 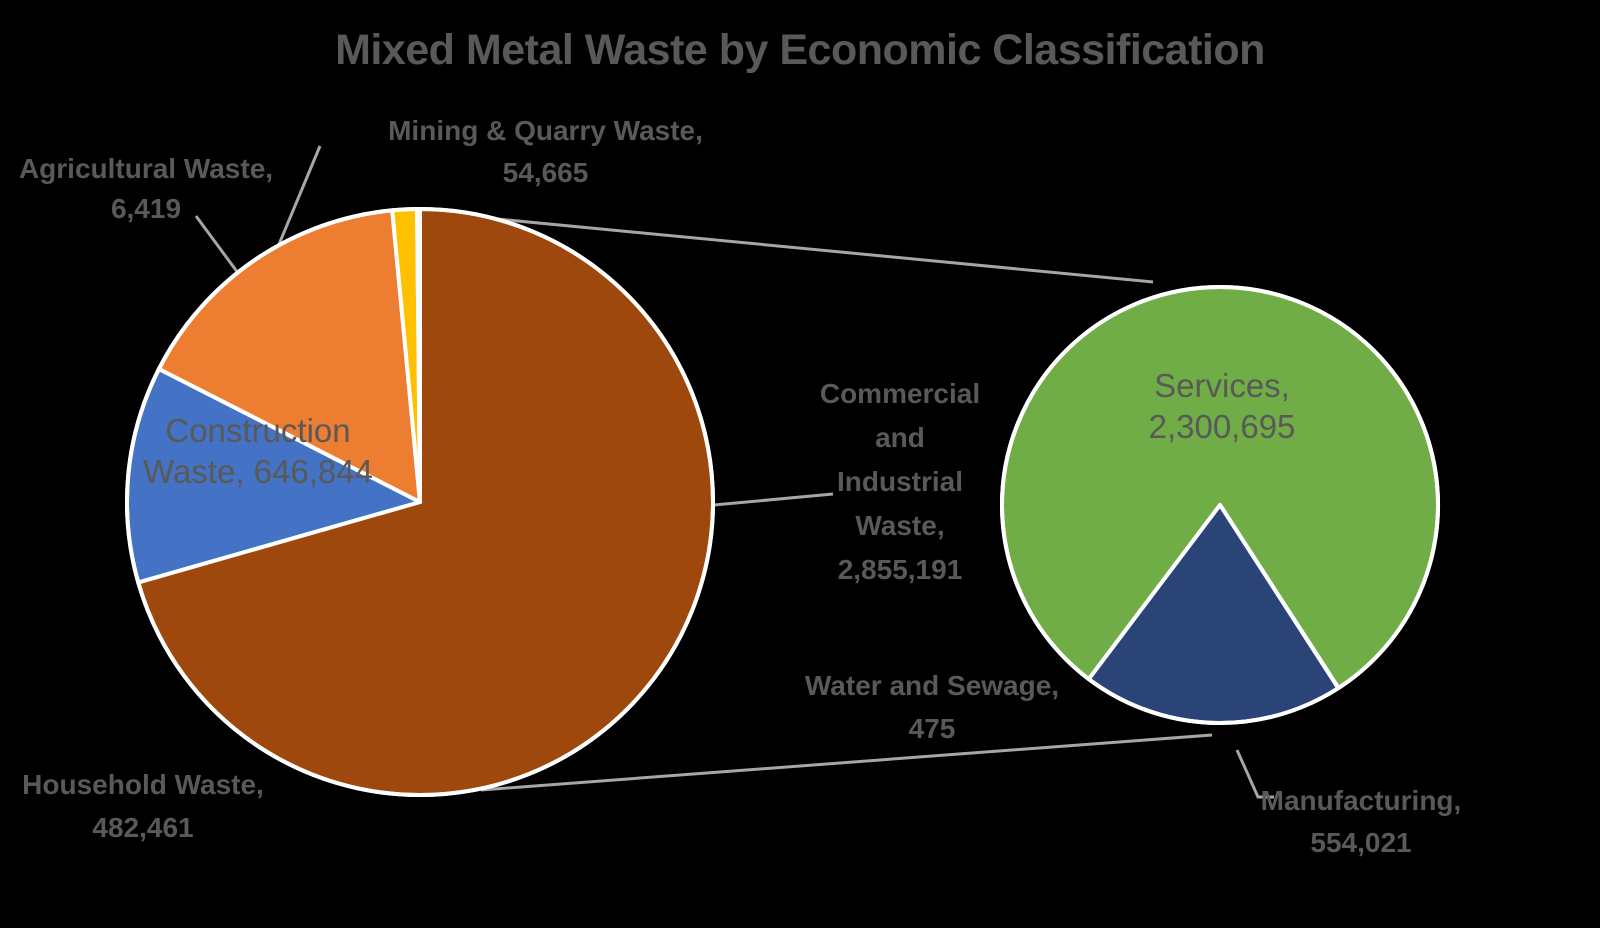 I want to click on label-water-and-sewage-value: 475, so click(x=932, y=728).